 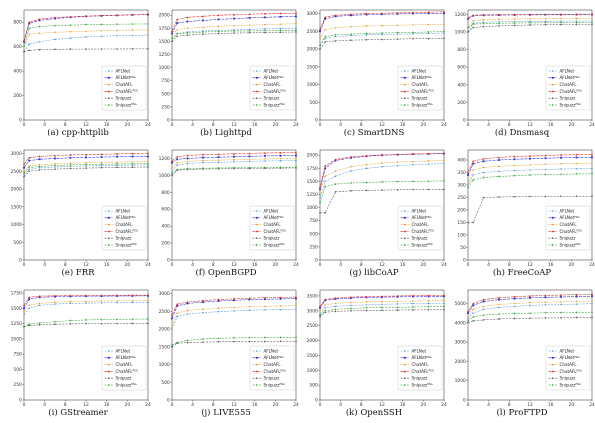 What do you see at coordinates (271, 210) in the screenshot?
I see `legend-label: AFLNet` at bounding box center [271, 210].